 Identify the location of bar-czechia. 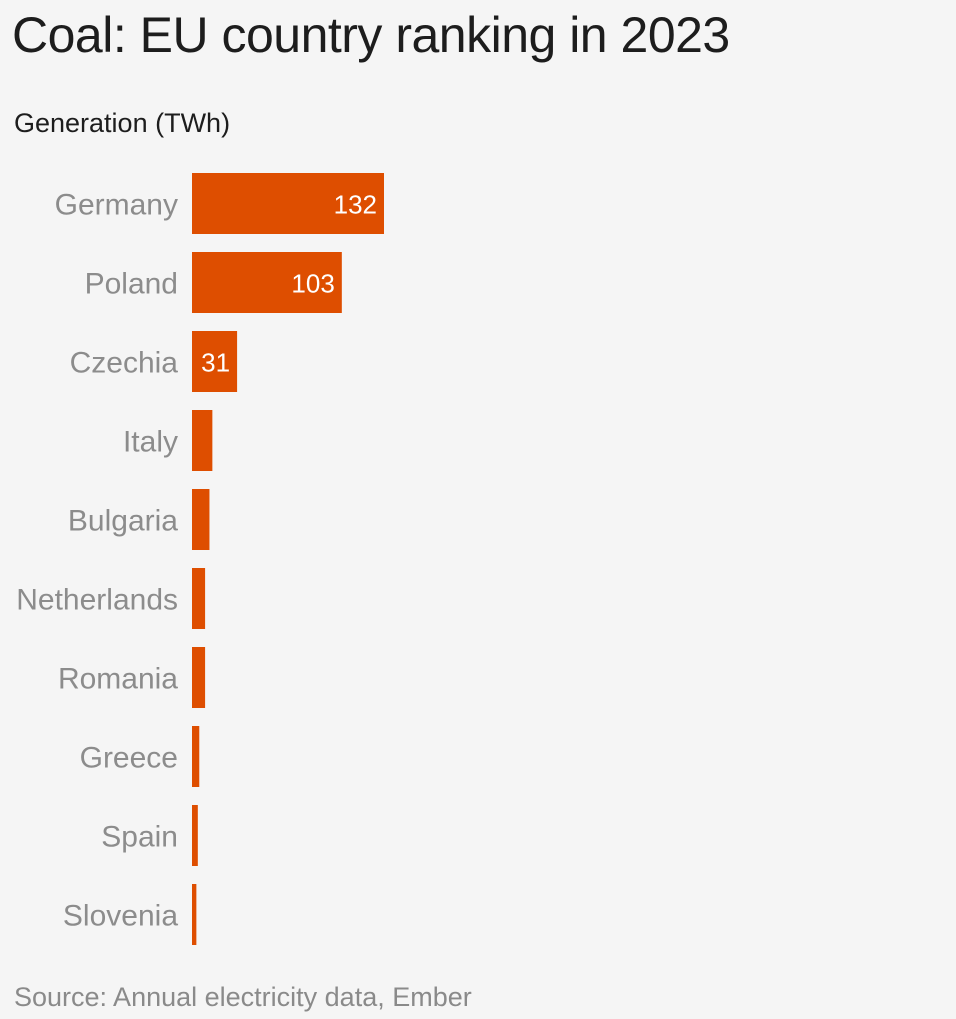
(215, 361).